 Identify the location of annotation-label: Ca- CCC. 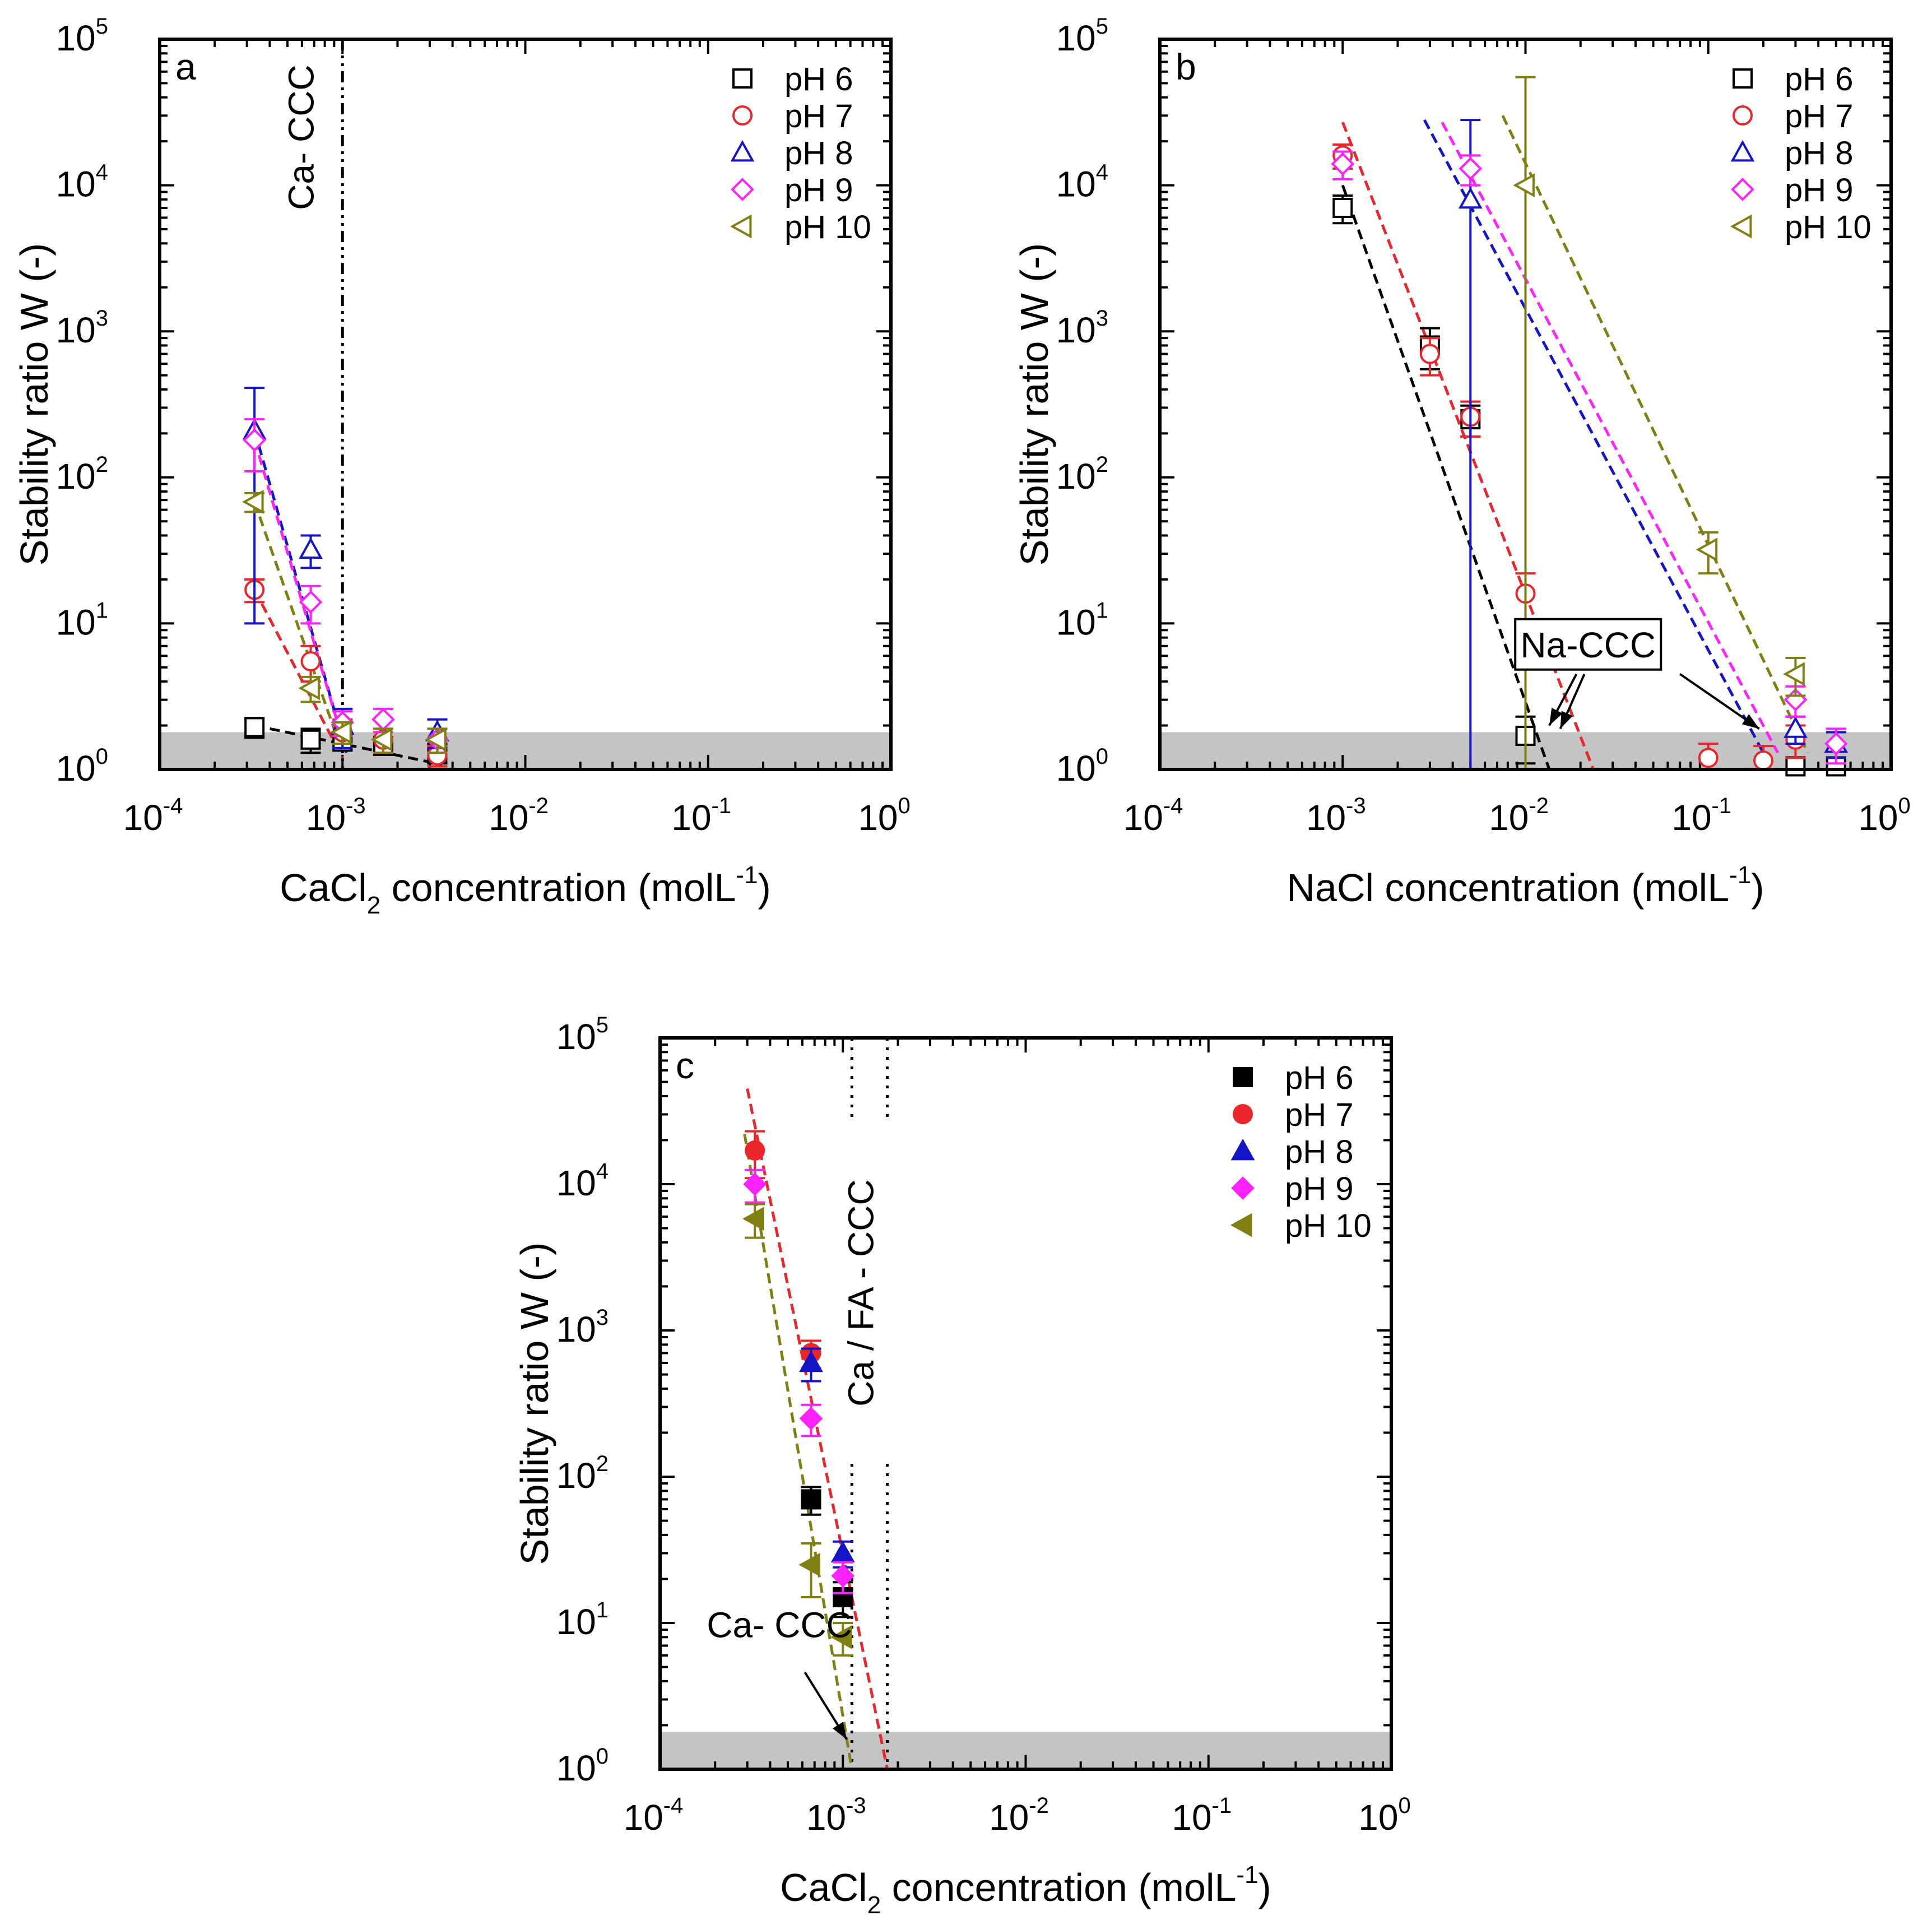
(779, 1624).